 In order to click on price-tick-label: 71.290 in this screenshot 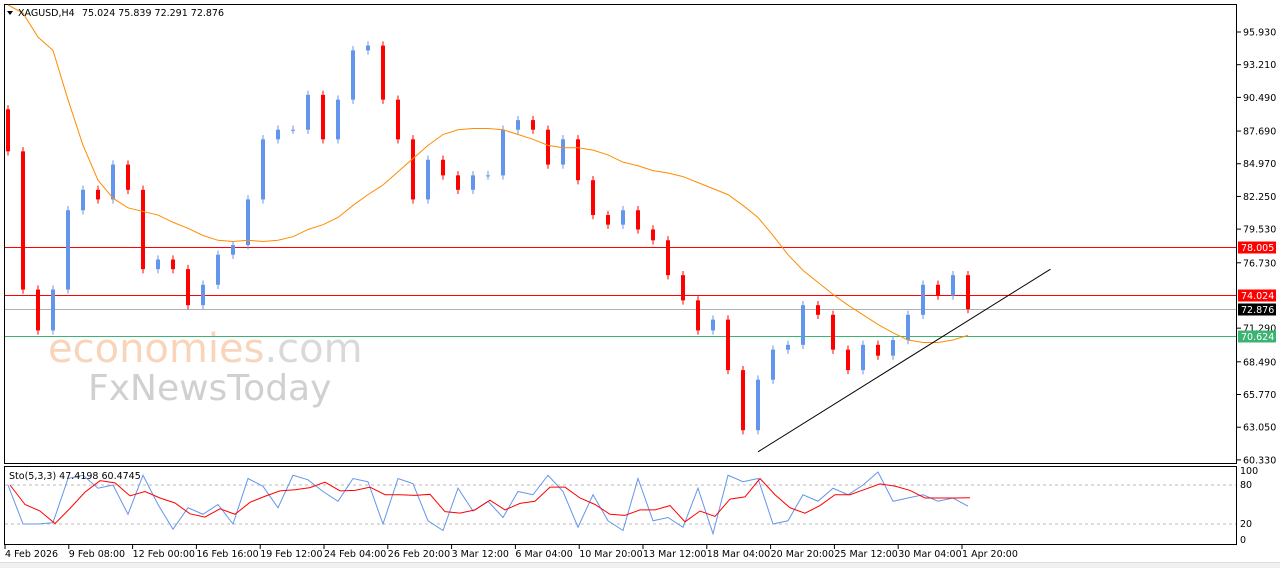, I will do `click(1259, 329)`.